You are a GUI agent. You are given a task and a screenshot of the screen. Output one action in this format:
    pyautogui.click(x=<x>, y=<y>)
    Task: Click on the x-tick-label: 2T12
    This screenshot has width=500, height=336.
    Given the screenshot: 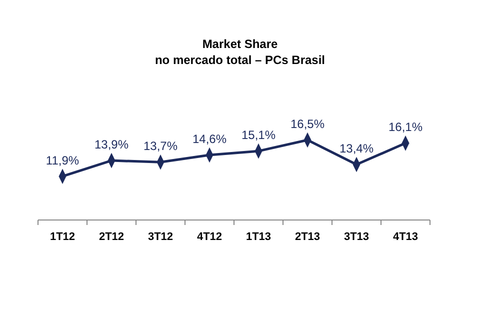 What is the action you would take?
    pyautogui.click(x=111, y=237)
    